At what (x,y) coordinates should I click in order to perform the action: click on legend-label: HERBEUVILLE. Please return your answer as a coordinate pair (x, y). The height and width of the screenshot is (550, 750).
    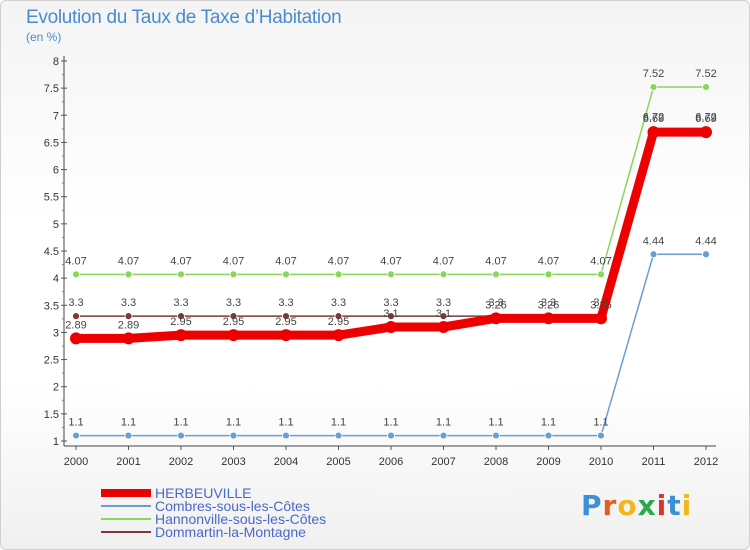
    Looking at the image, I should click on (203, 493).